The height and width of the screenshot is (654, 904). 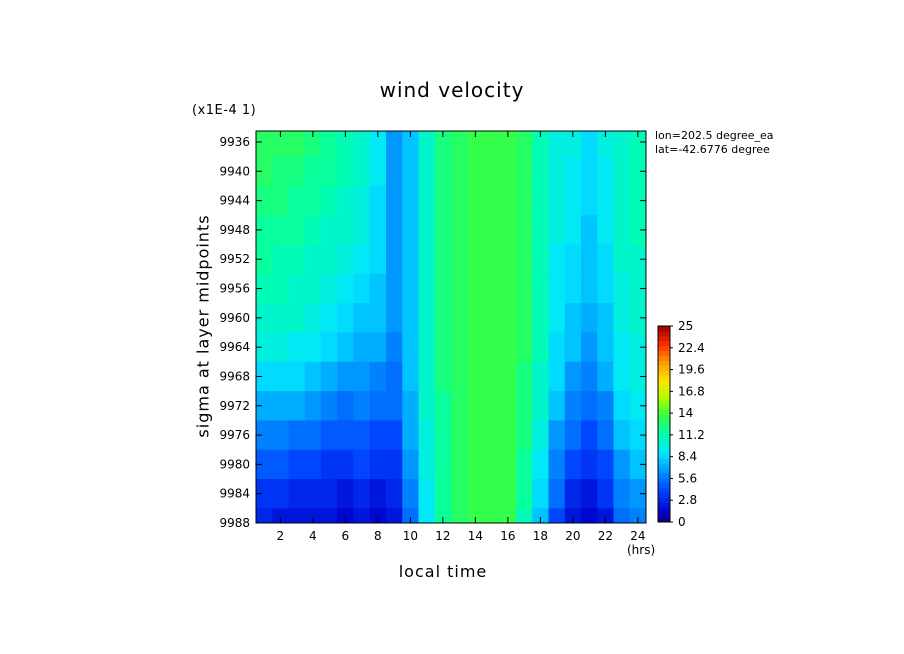 I want to click on colorbar-tick-label: 16.8, so click(x=691, y=391).